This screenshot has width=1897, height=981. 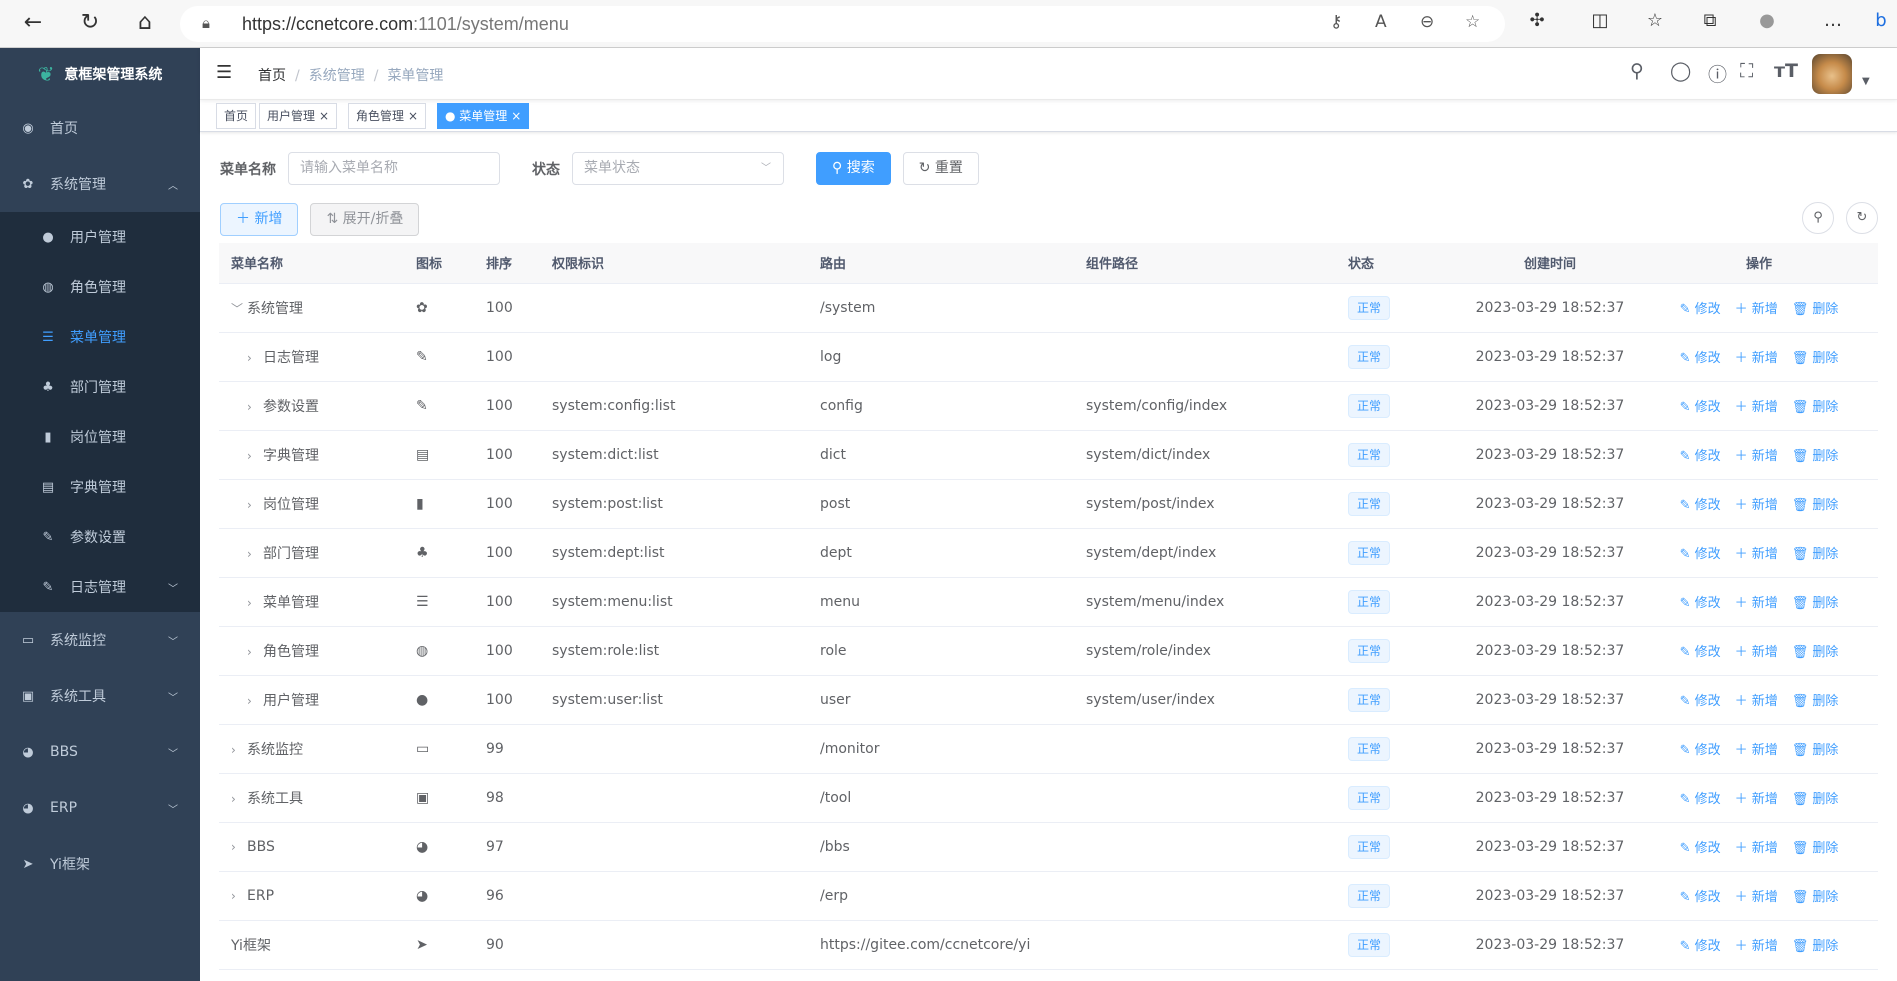 I want to click on fullscreen-icon: ⛶, so click(x=1747, y=71).